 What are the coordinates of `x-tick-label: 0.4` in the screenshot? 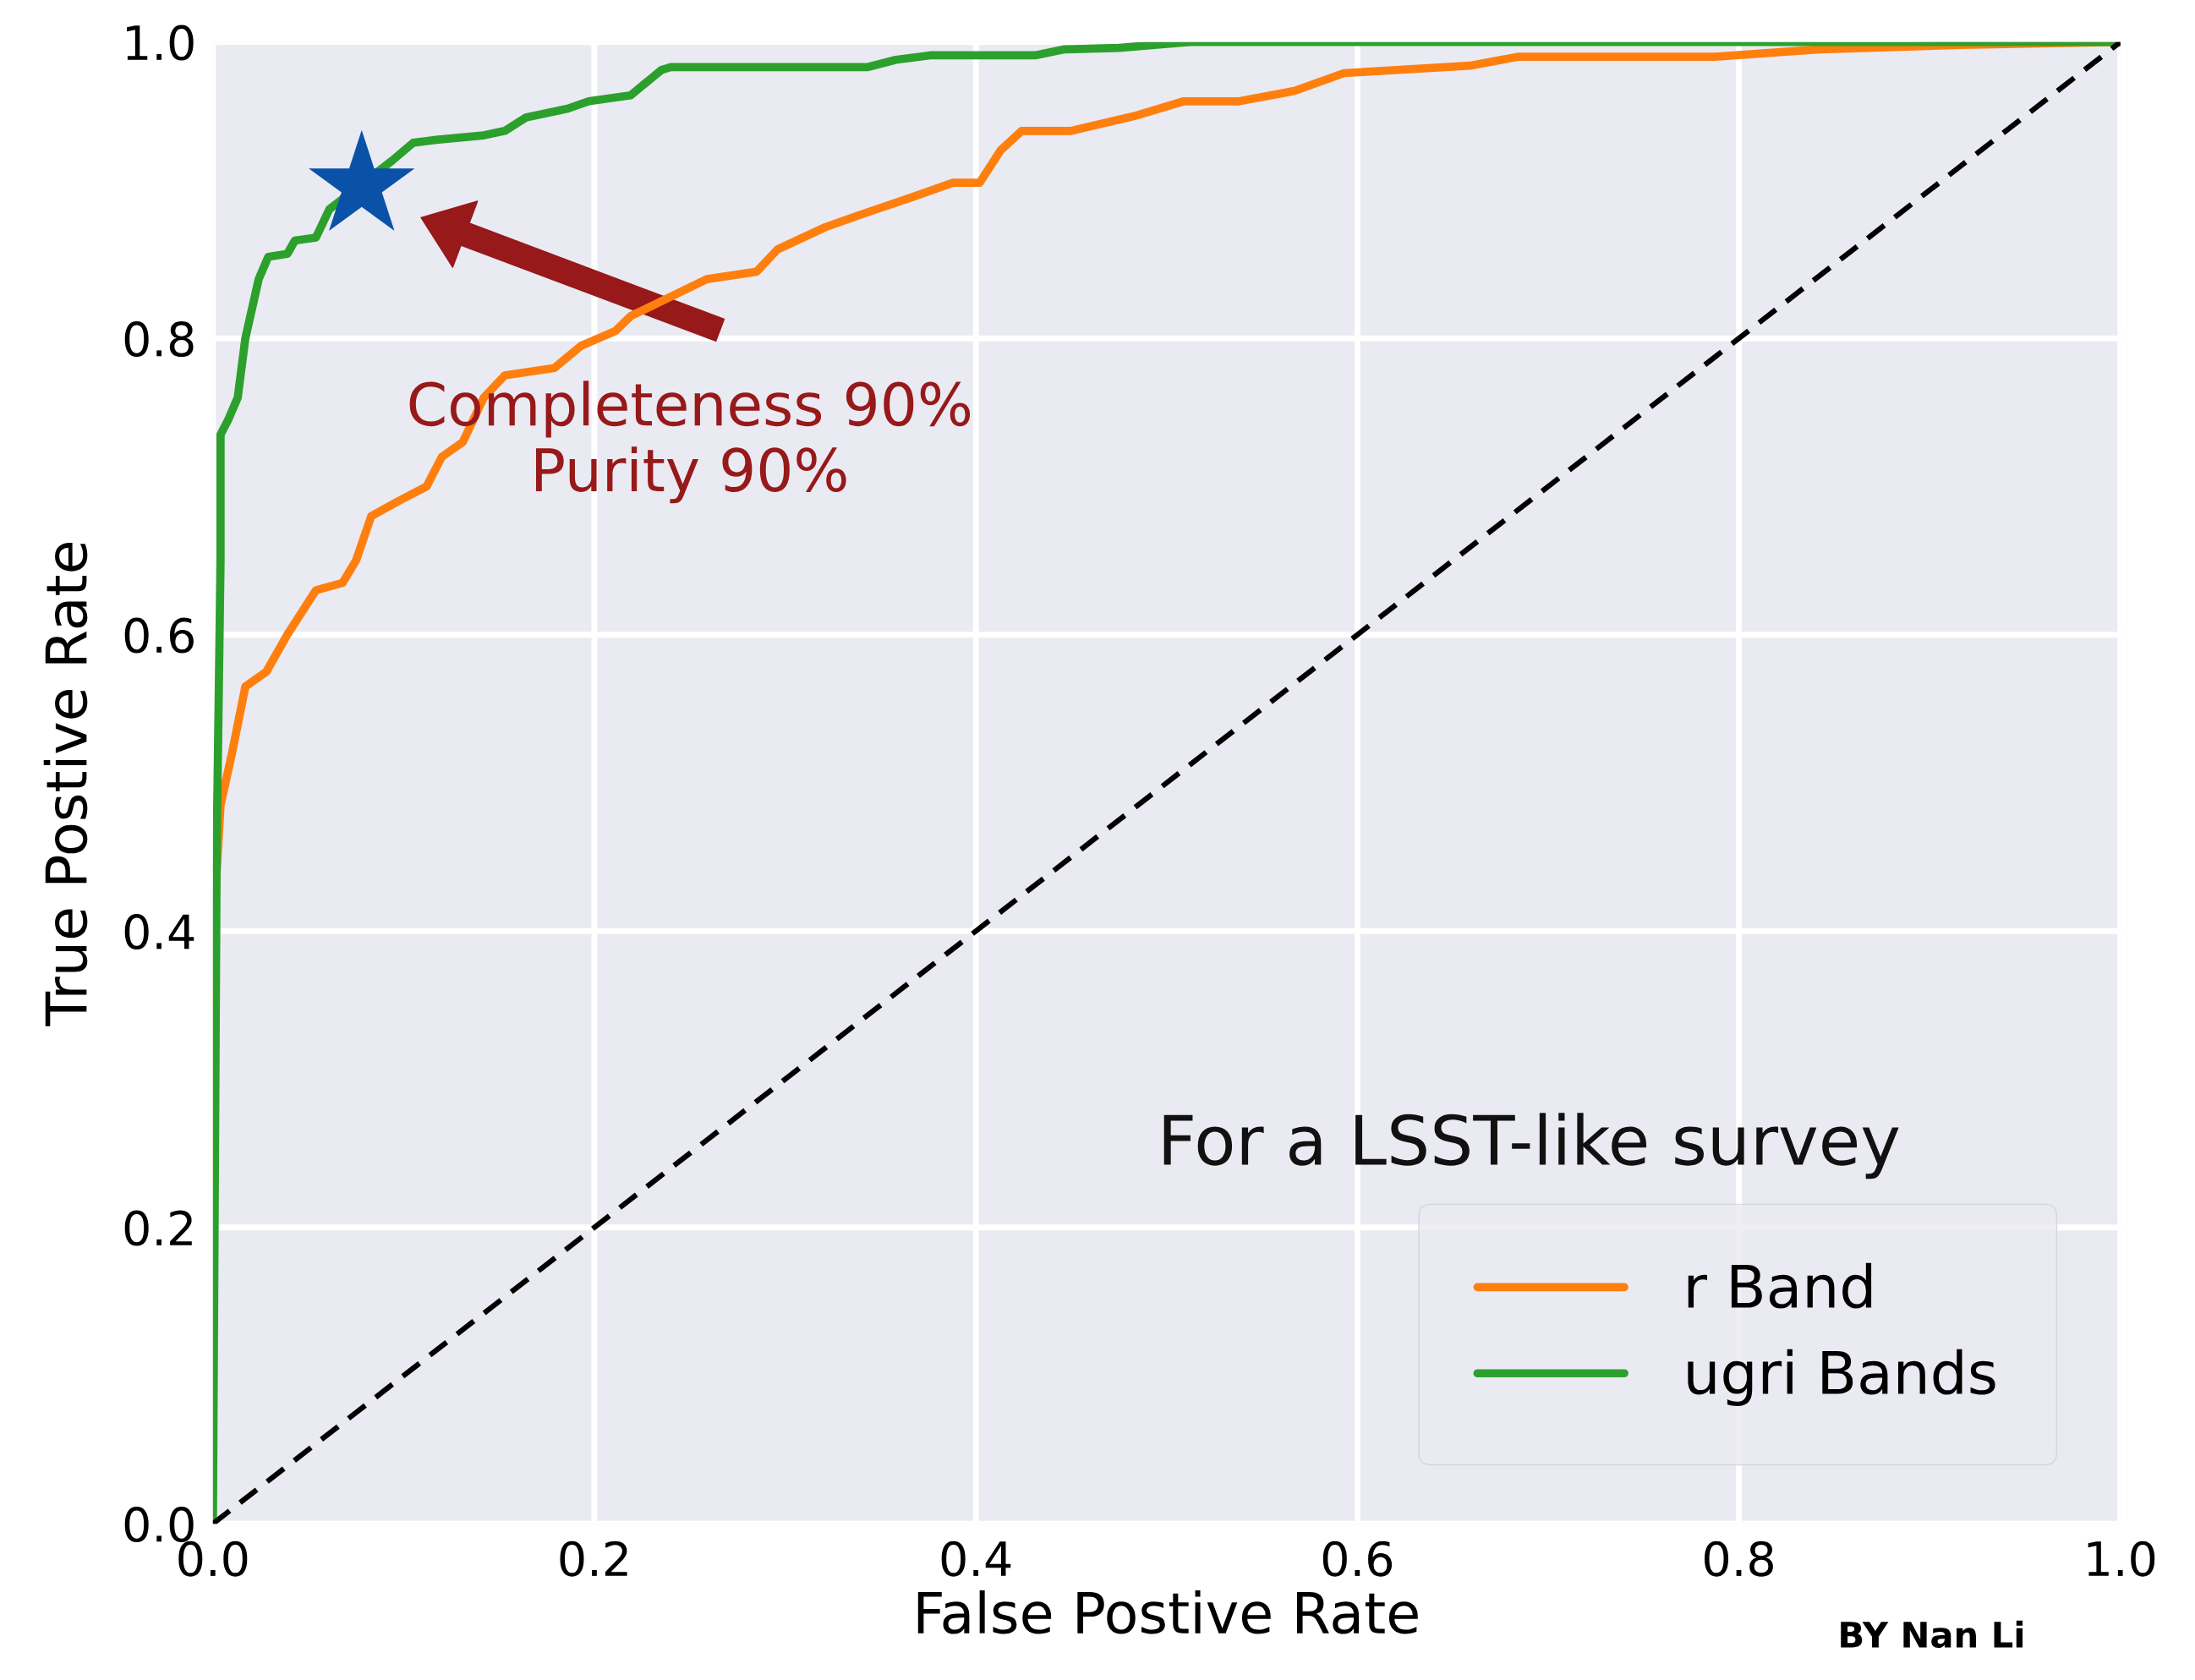 It's located at (976, 1558).